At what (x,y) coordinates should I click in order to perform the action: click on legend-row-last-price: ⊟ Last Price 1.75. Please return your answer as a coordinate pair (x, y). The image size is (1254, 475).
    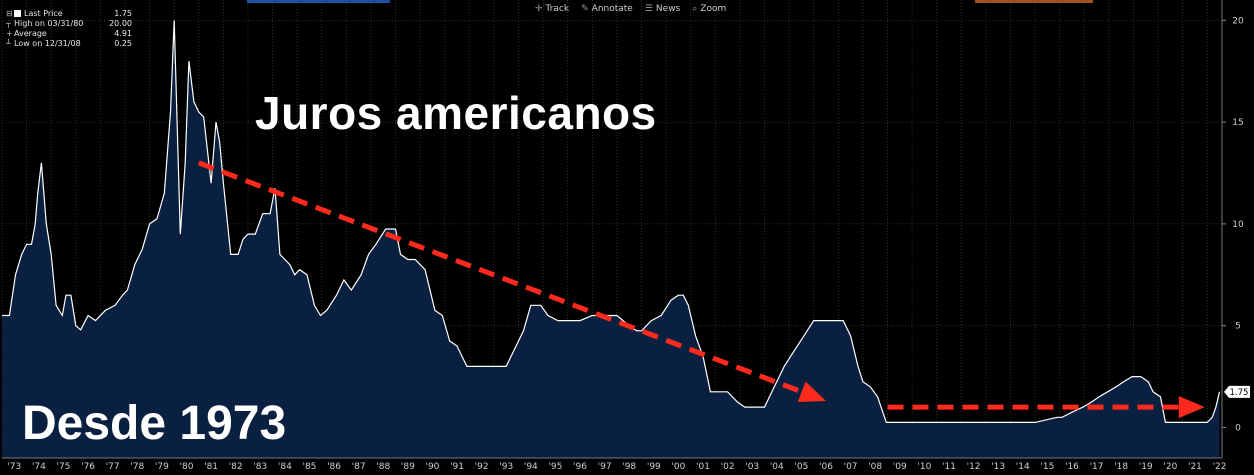
    Looking at the image, I should click on (69, 14).